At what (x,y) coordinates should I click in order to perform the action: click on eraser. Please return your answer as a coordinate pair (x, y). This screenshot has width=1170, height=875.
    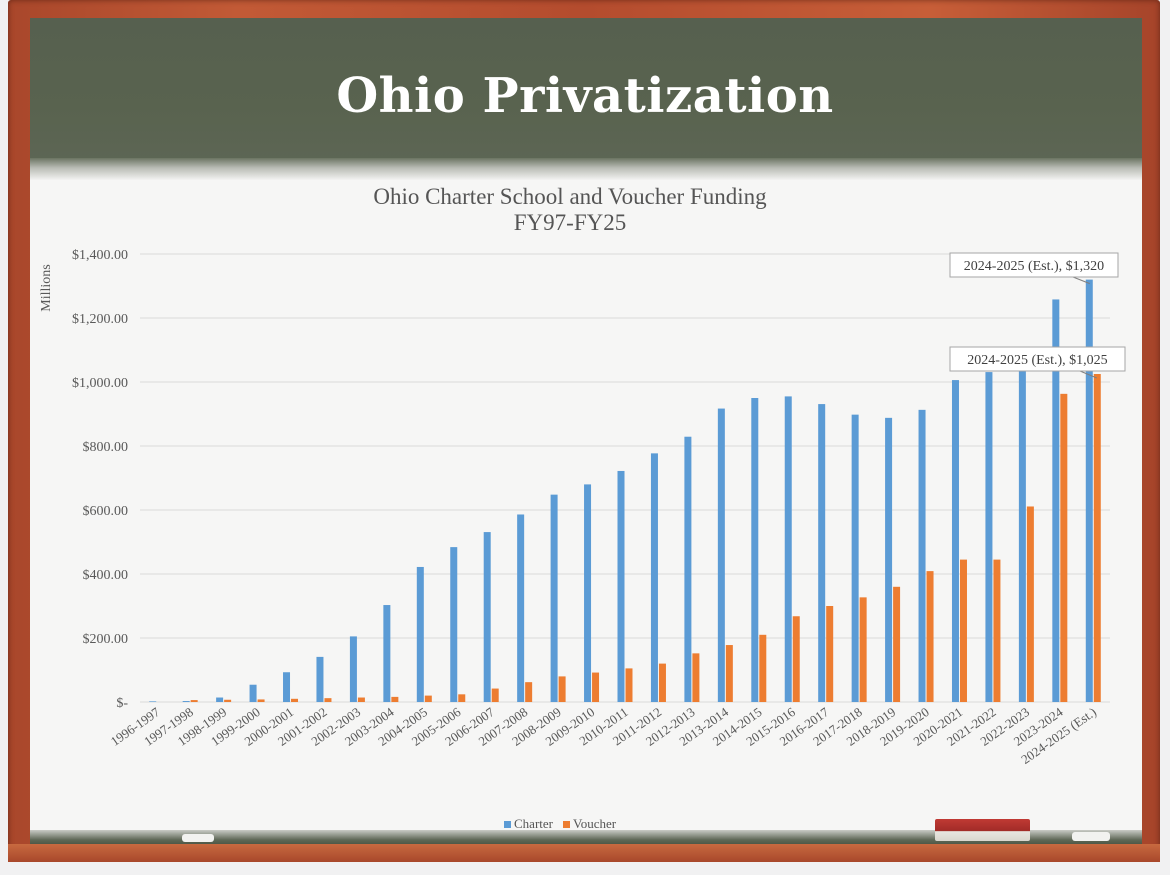
    Looking at the image, I should click on (982, 830).